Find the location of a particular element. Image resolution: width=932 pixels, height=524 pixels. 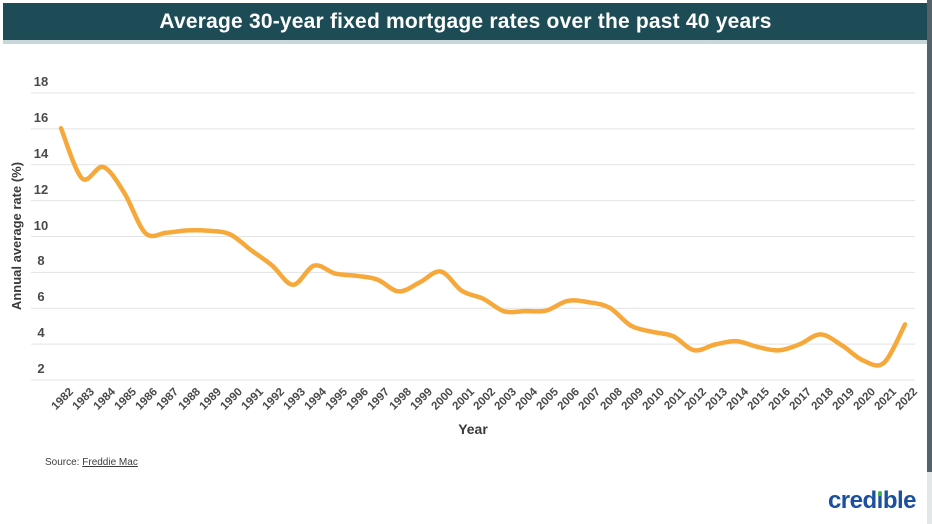

y-axis-title: Annual average rate (%) is located at coordinates (16, 236).